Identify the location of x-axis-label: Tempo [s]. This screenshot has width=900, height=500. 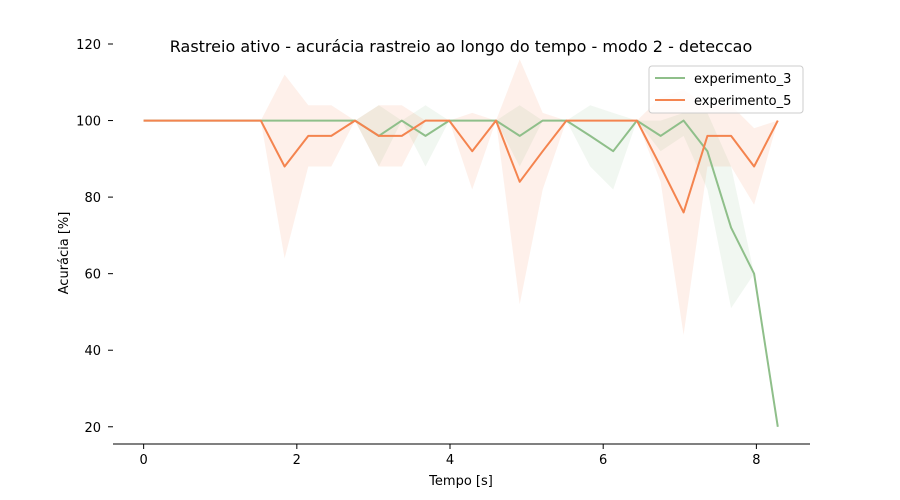
(460, 481).